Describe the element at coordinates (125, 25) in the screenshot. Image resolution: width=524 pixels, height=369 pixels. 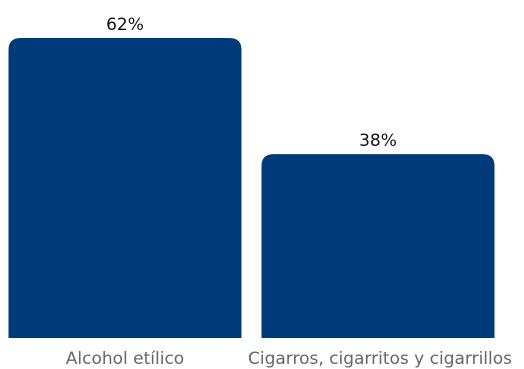
I see `value-label-1: 62%` at that location.